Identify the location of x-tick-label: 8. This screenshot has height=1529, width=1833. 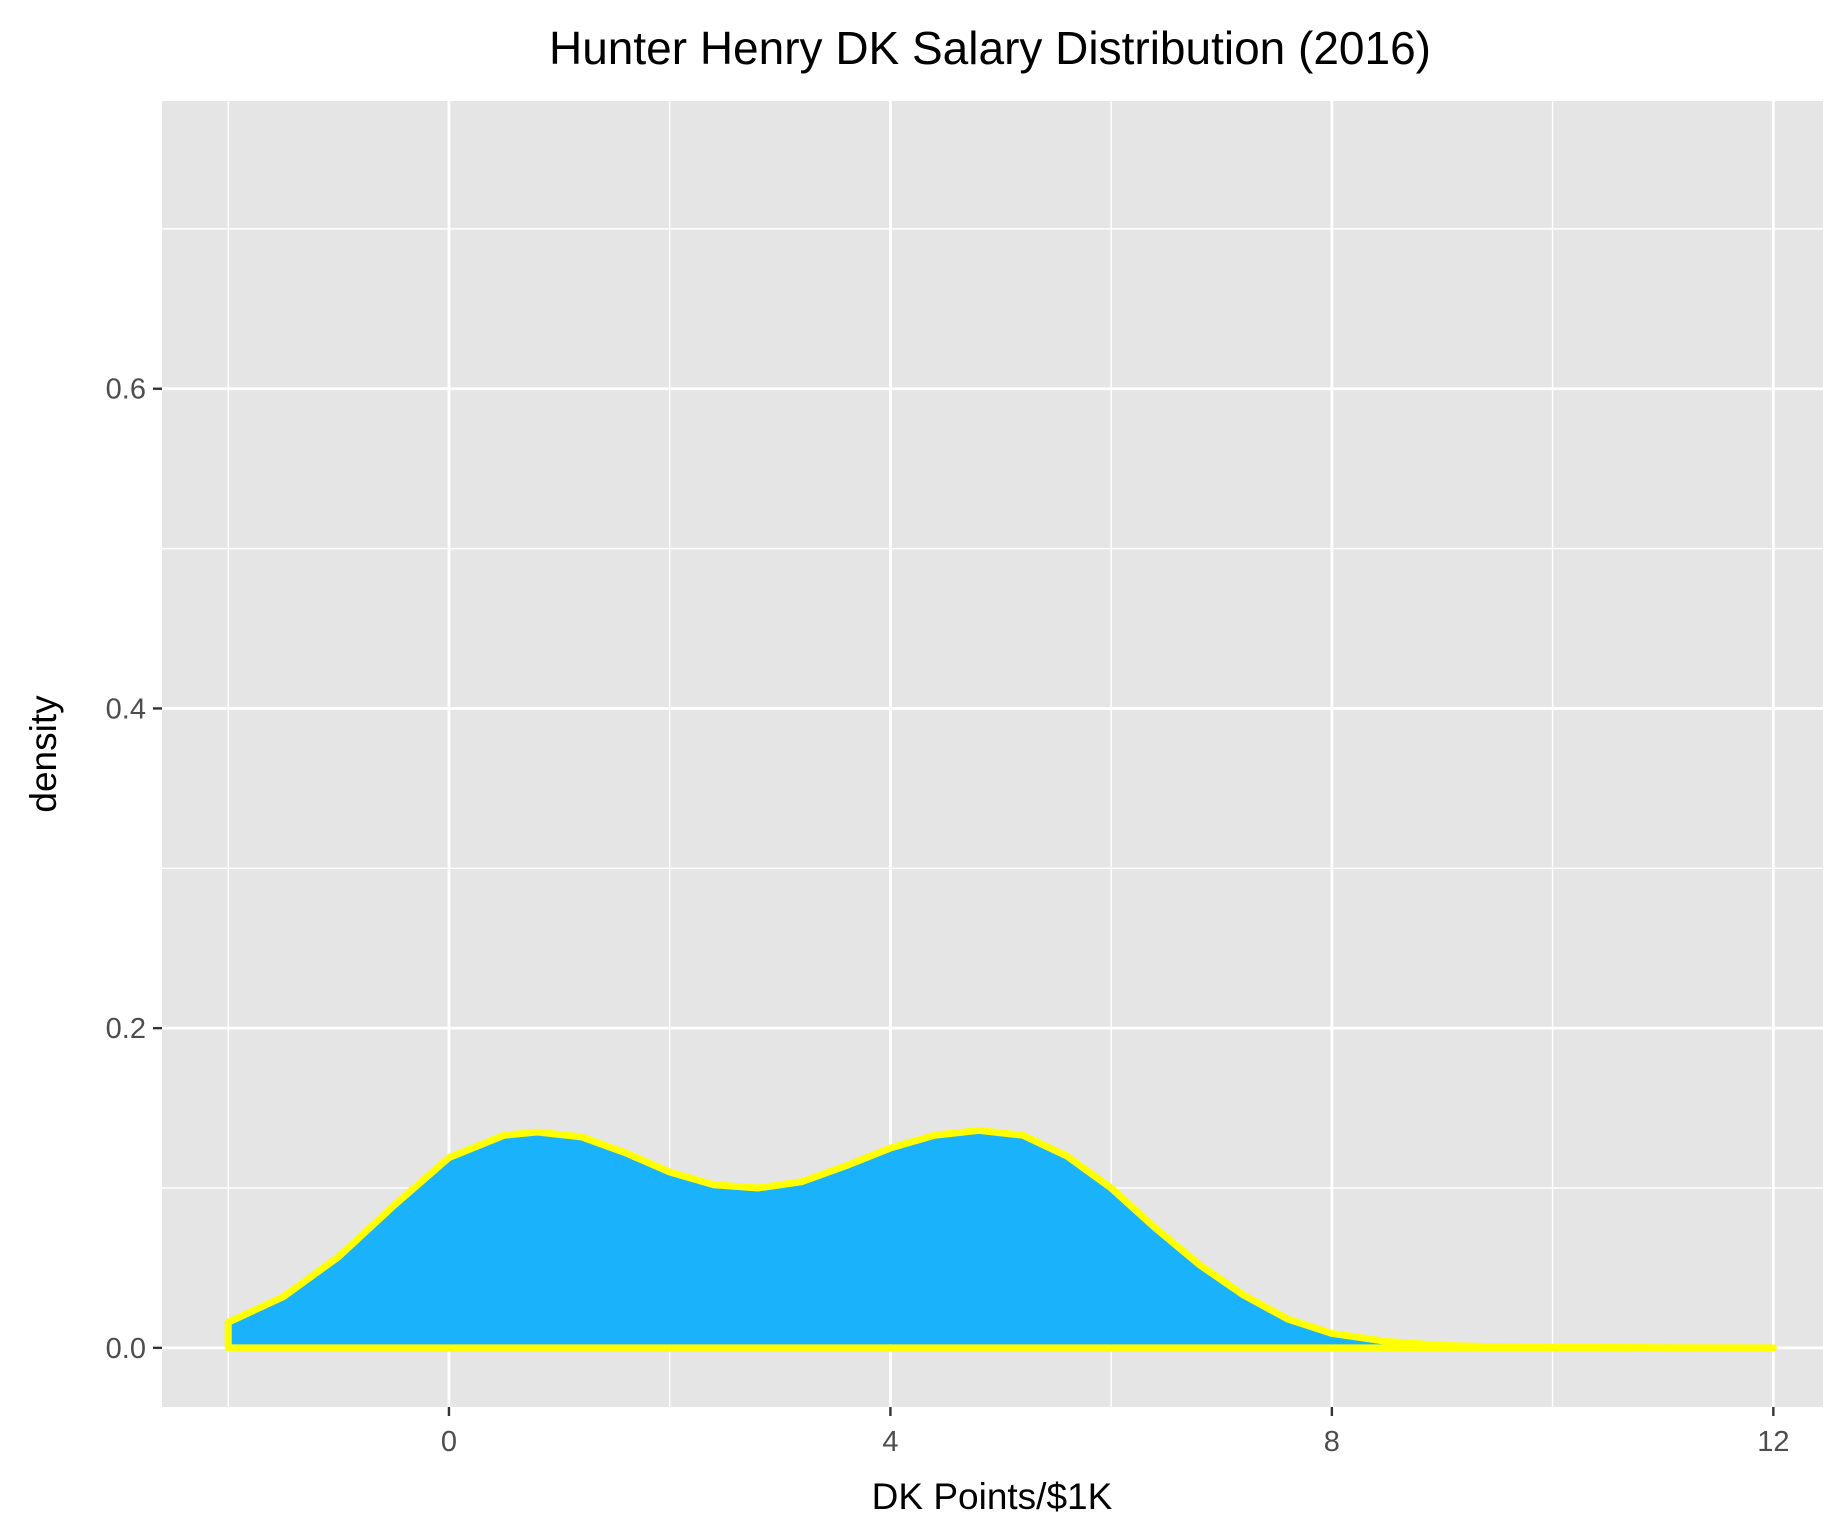
(1332, 1442).